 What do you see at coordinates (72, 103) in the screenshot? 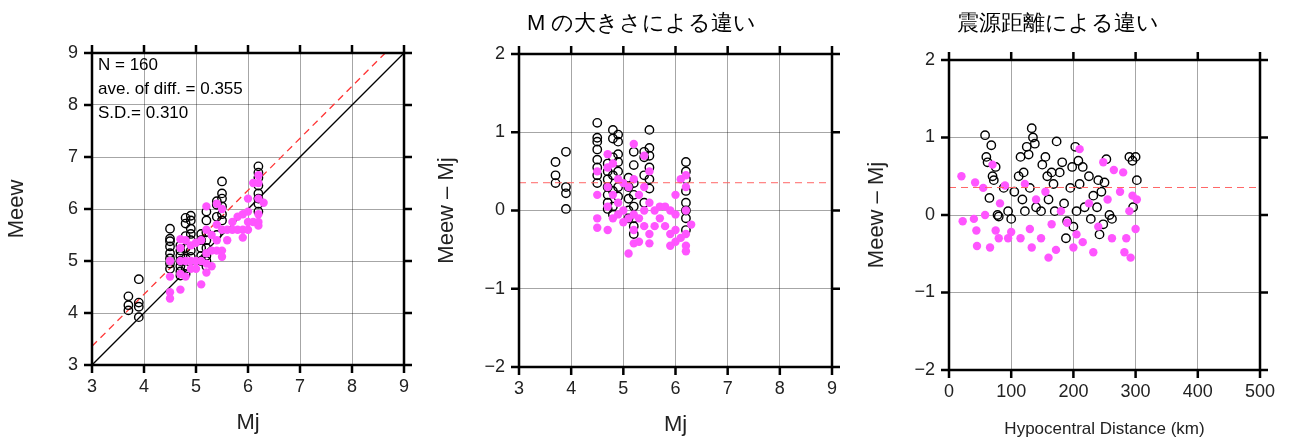
I see `y-tick-label: 8` at bounding box center [72, 103].